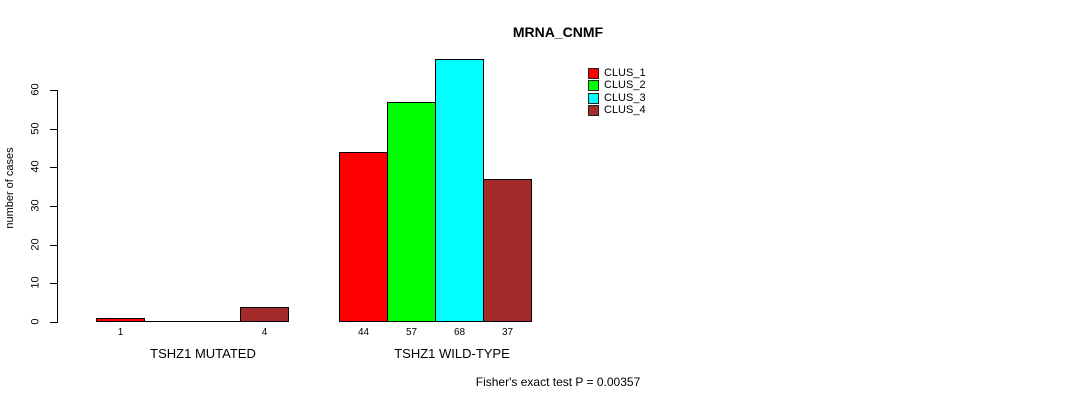  I want to click on bar-value-label: 57, so click(411, 332).